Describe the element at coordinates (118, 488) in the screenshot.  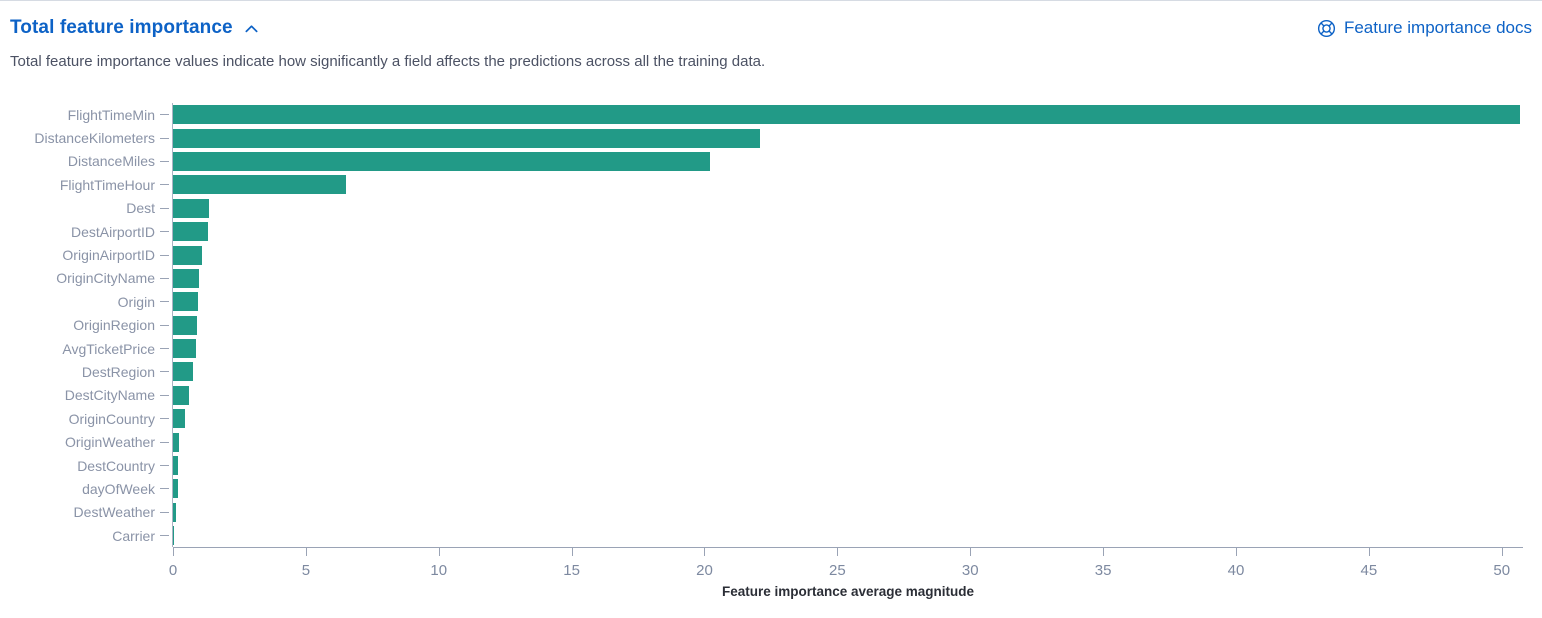
I see `y-axis-label-dayOfWeek: dayOfWeek` at that location.